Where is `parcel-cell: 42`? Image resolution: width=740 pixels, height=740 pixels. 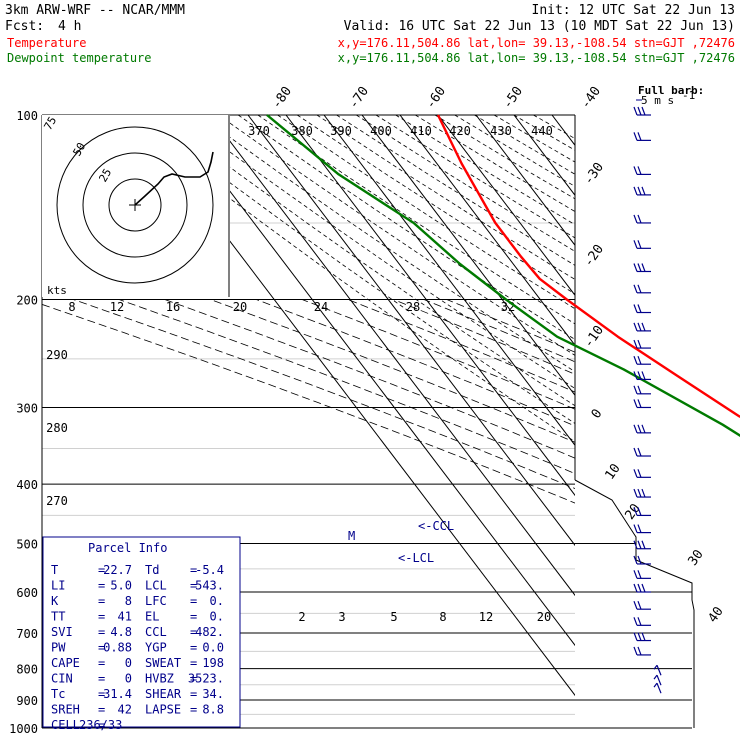
parcel-cell: 42 is located at coordinates (125, 710).